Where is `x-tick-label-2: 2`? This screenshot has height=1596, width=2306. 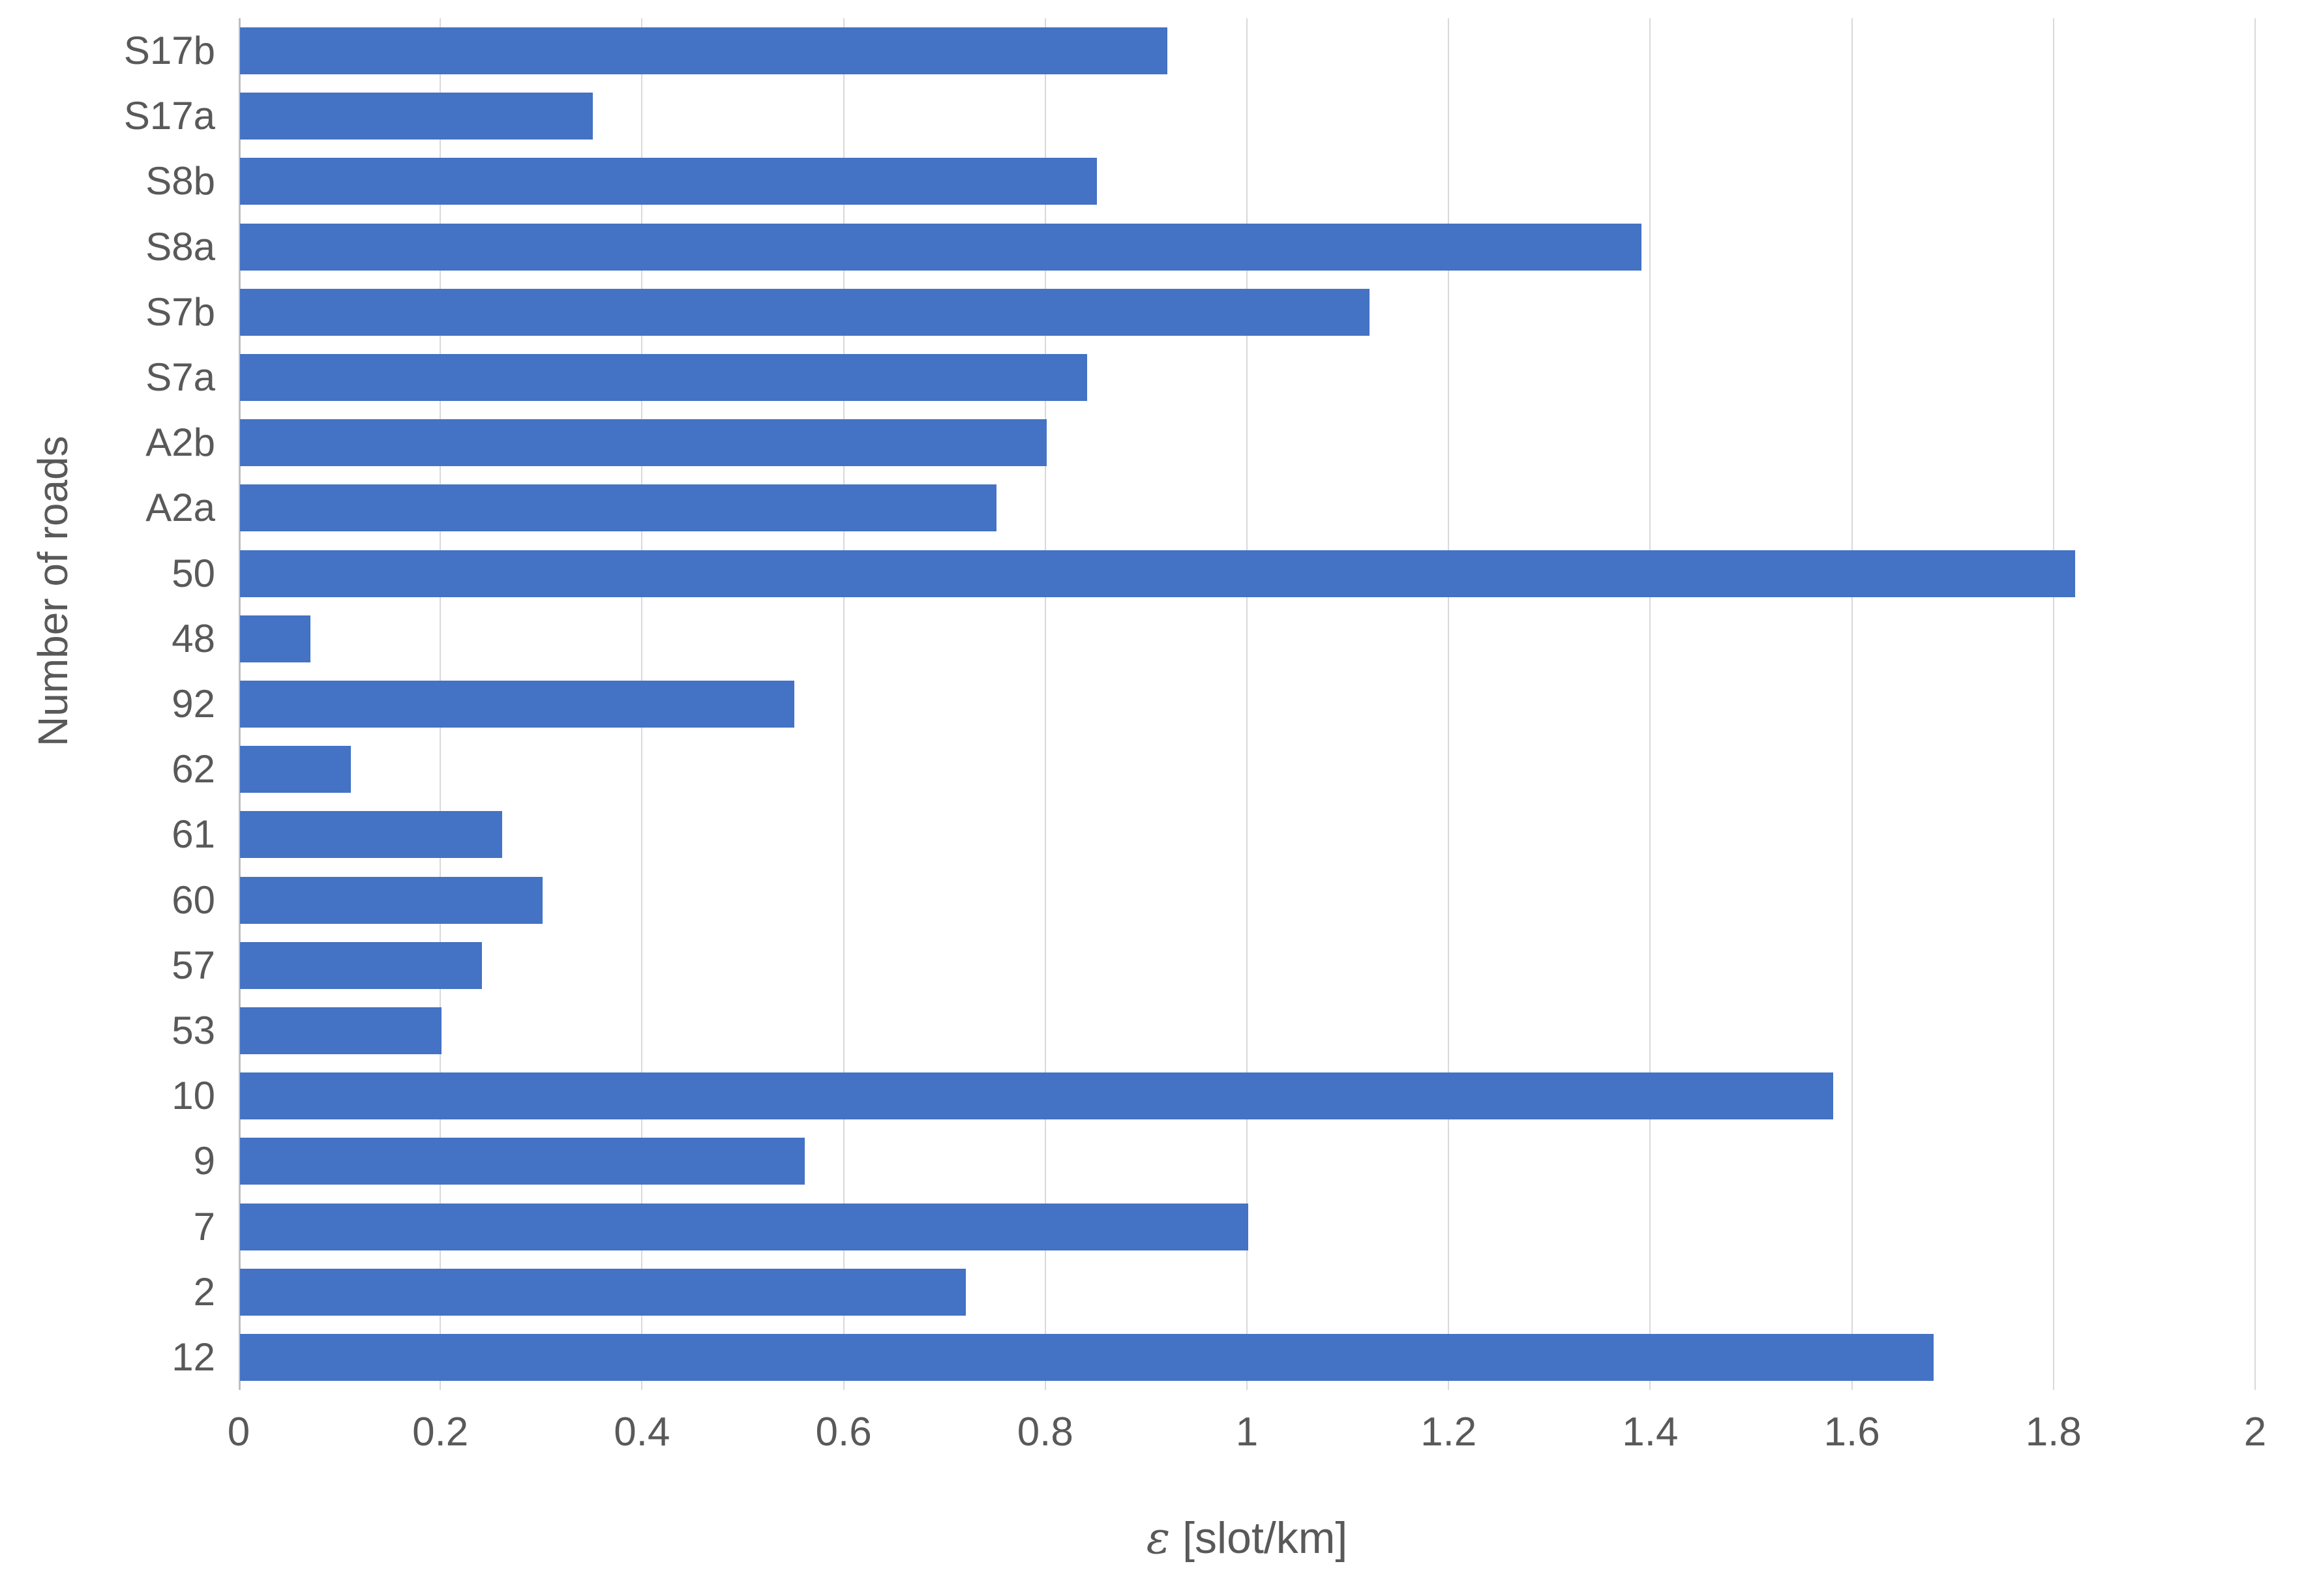 x-tick-label-2: 2 is located at coordinates (2255, 1432).